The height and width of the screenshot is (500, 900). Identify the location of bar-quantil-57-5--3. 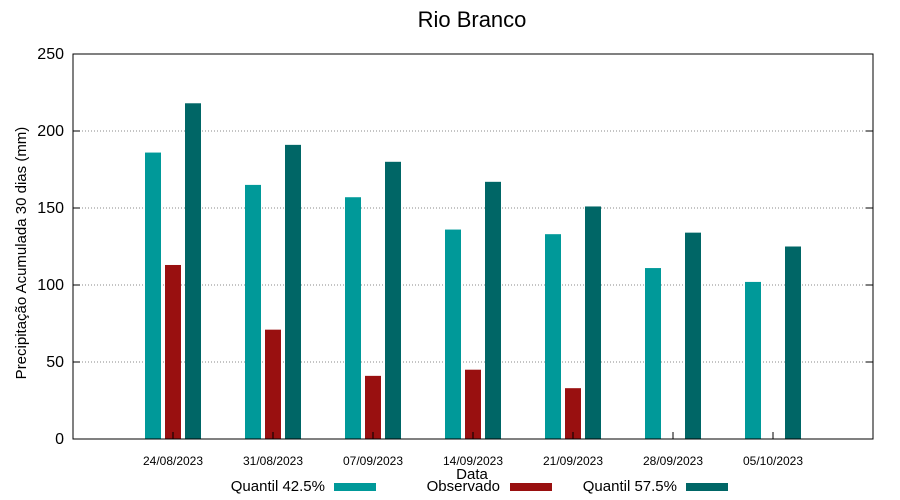
(493, 310).